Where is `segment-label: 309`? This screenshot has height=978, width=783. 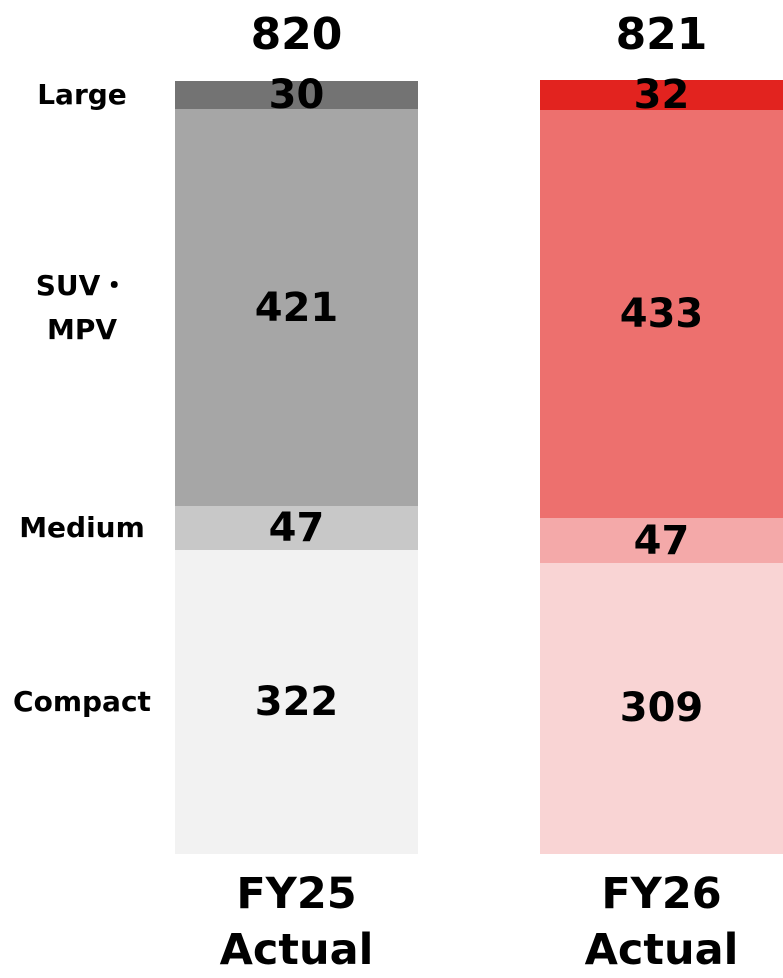 segment-label: 309 is located at coordinates (661, 708).